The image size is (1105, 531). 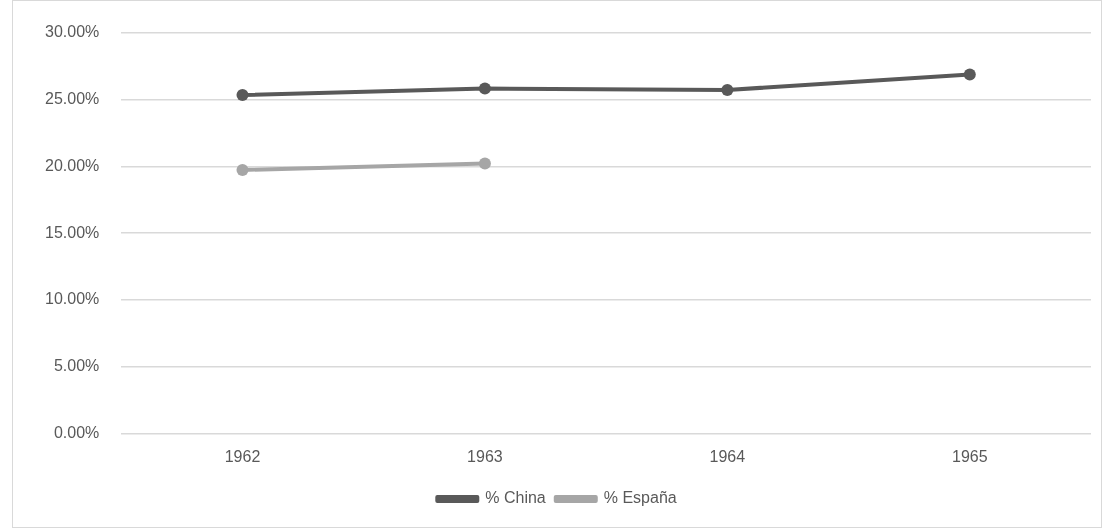 What do you see at coordinates (76, 433) in the screenshot?
I see `y-tick-label: 0.00%` at bounding box center [76, 433].